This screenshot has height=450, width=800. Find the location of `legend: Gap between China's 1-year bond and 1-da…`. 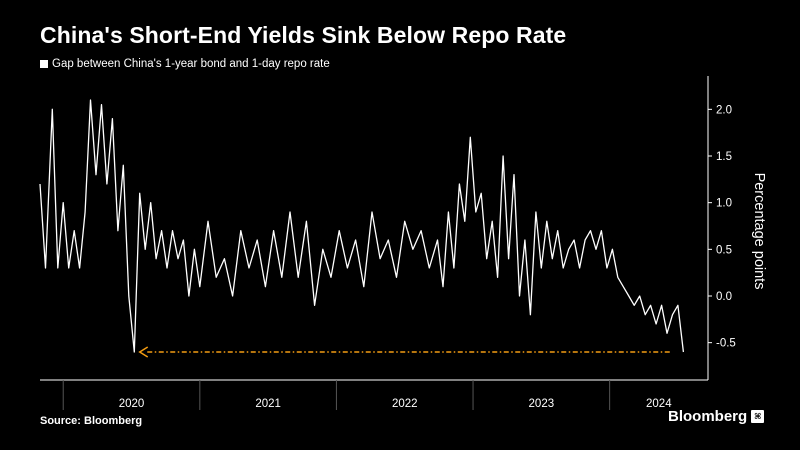

legend: Gap between China's 1-year bond and 1-da… is located at coordinates (185, 64).